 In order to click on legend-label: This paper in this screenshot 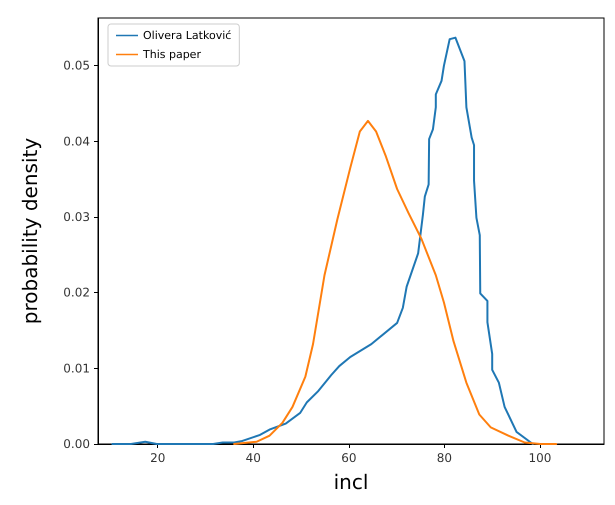, I will do `click(172, 54)`.